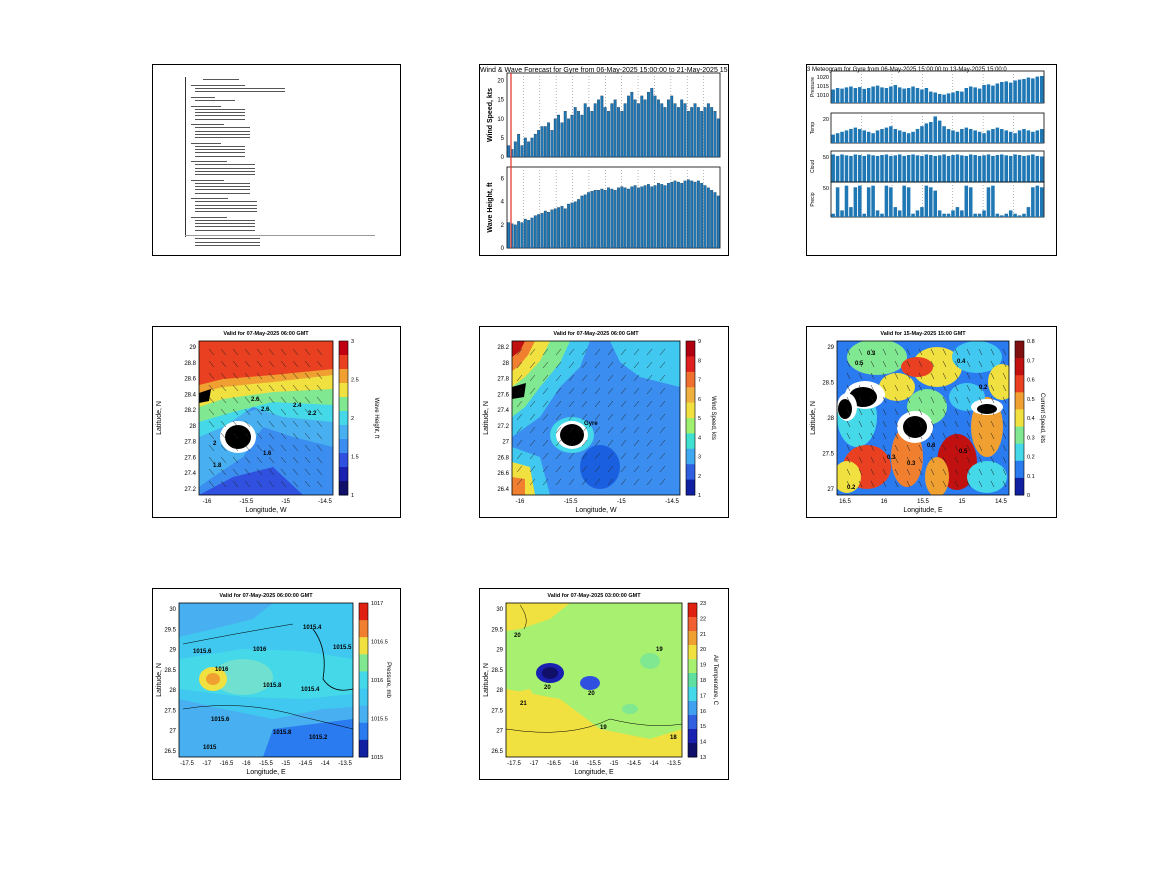 Image resolution: width=1167 pixels, height=875 pixels. Describe the element at coordinates (851, 488) in the screenshot. I see `contour-label: 0.2` at that location.